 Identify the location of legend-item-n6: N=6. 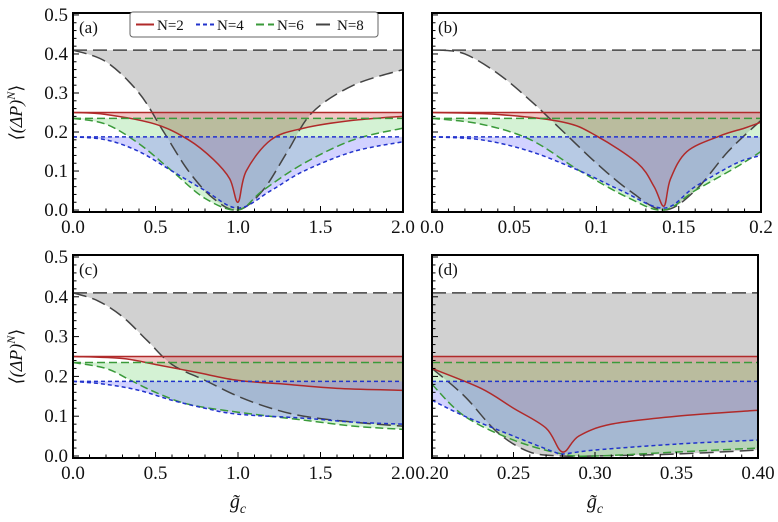
(280, 26).